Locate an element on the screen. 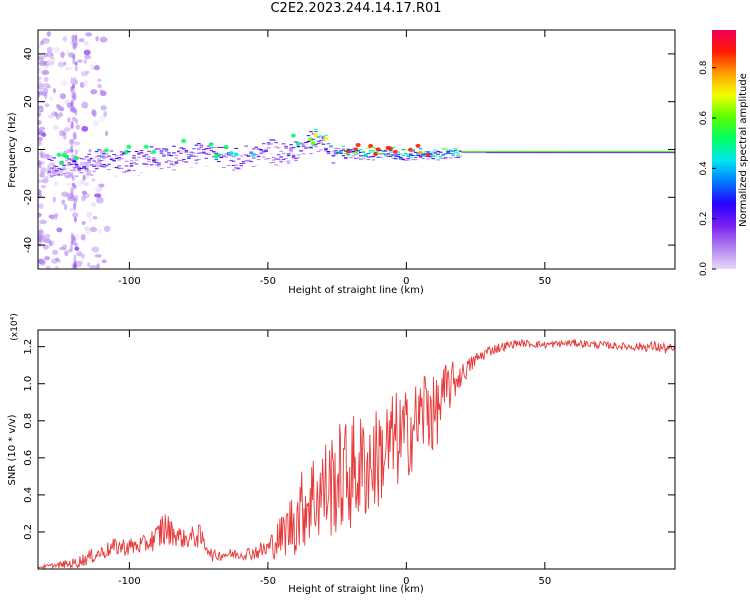  y-tick-label: 0 is located at coordinates (28, 149).